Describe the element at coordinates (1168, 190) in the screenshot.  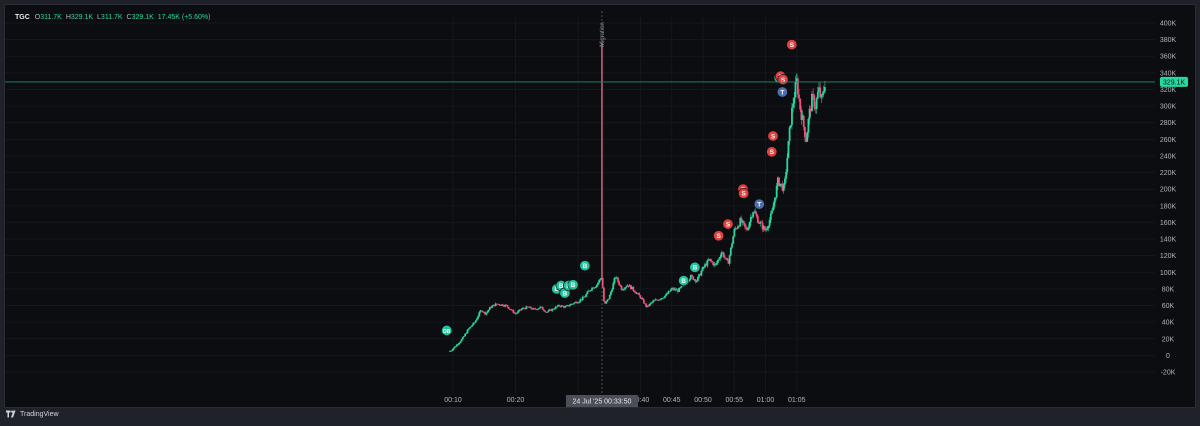
I see `y-tick-label: 200K` at that location.